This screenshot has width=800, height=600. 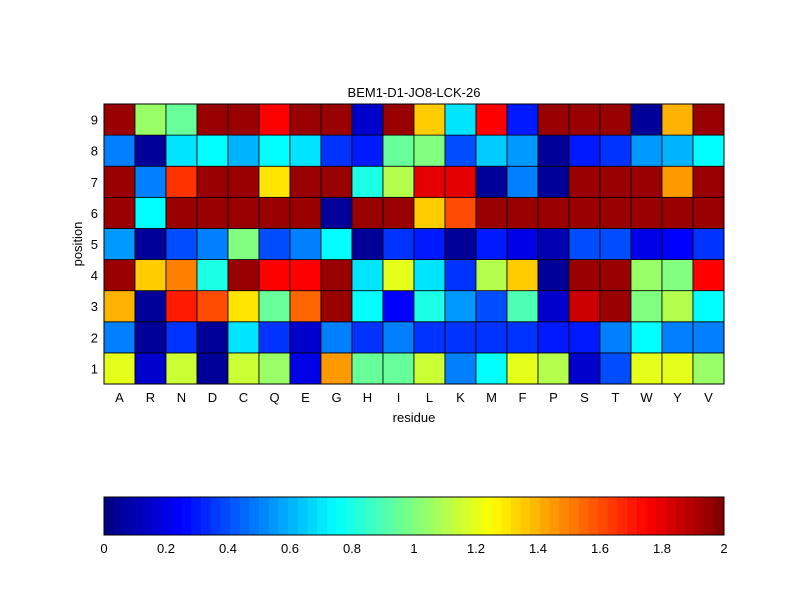 I want to click on colorbar-tick-label: 1.8, so click(x=662, y=548).